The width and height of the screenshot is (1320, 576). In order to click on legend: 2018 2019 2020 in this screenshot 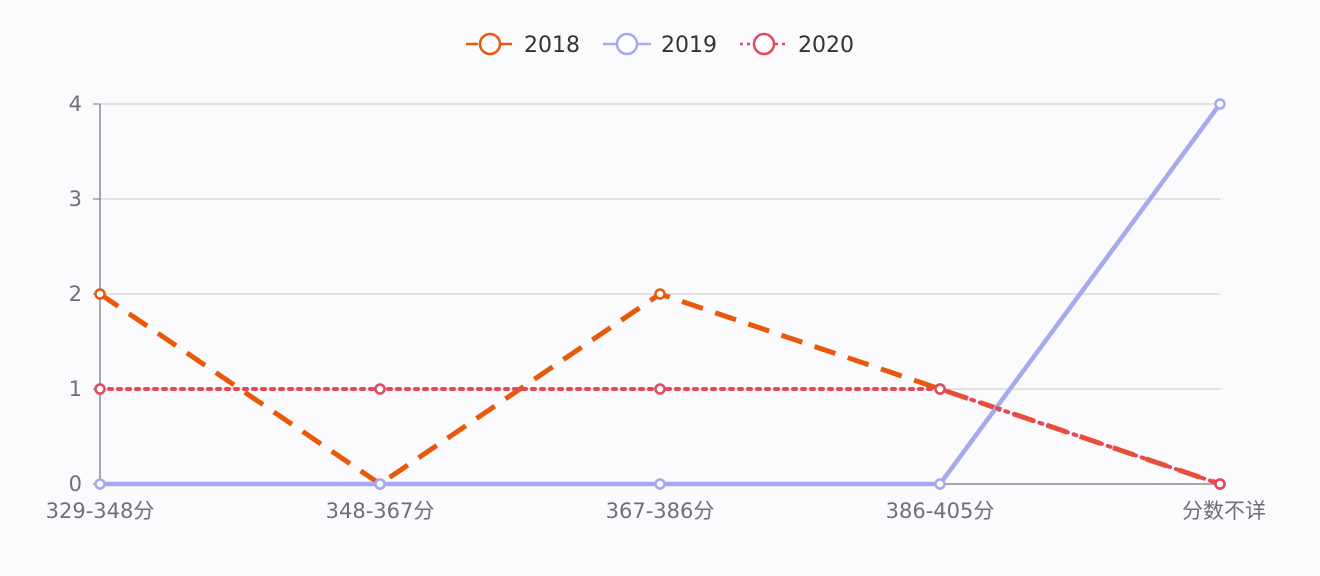, I will do `click(660, 45)`.